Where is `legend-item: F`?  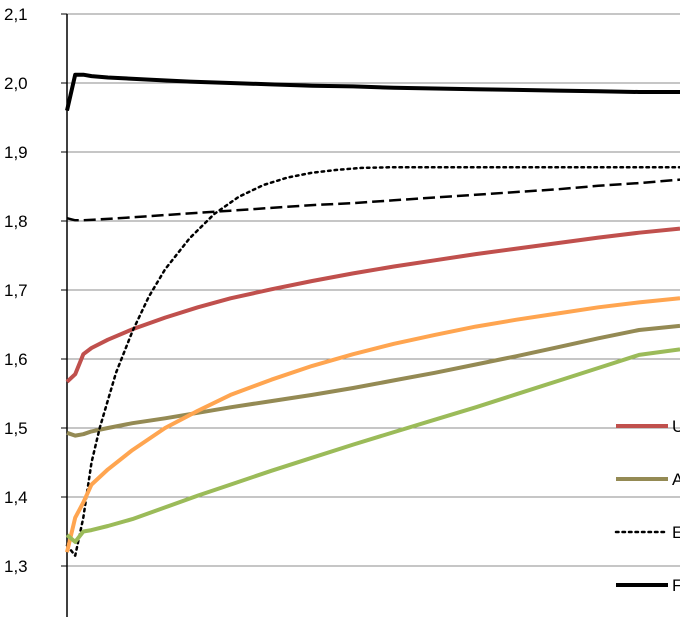 legend-item: F is located at coordinates (648, 585).